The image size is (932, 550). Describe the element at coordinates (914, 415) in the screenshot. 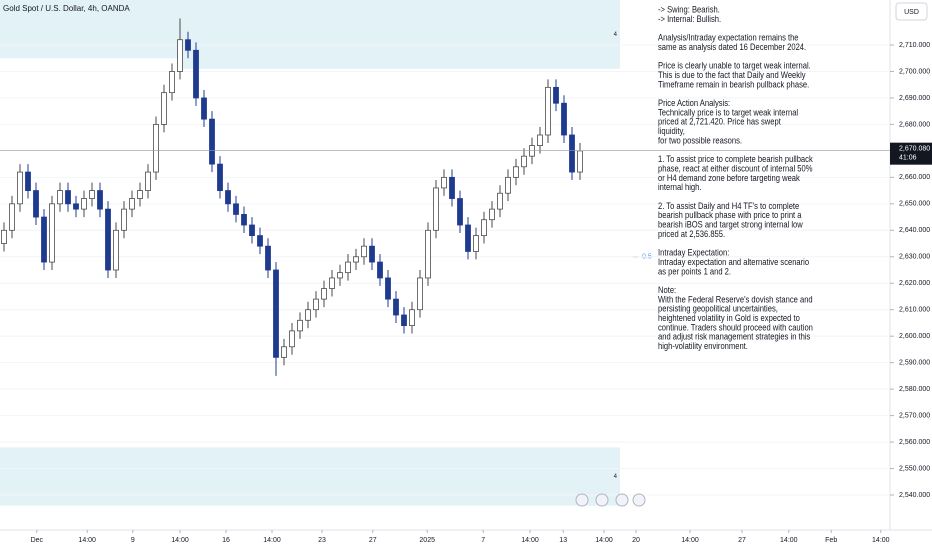

I see `y-tick-label: 2,570.000` at that location.